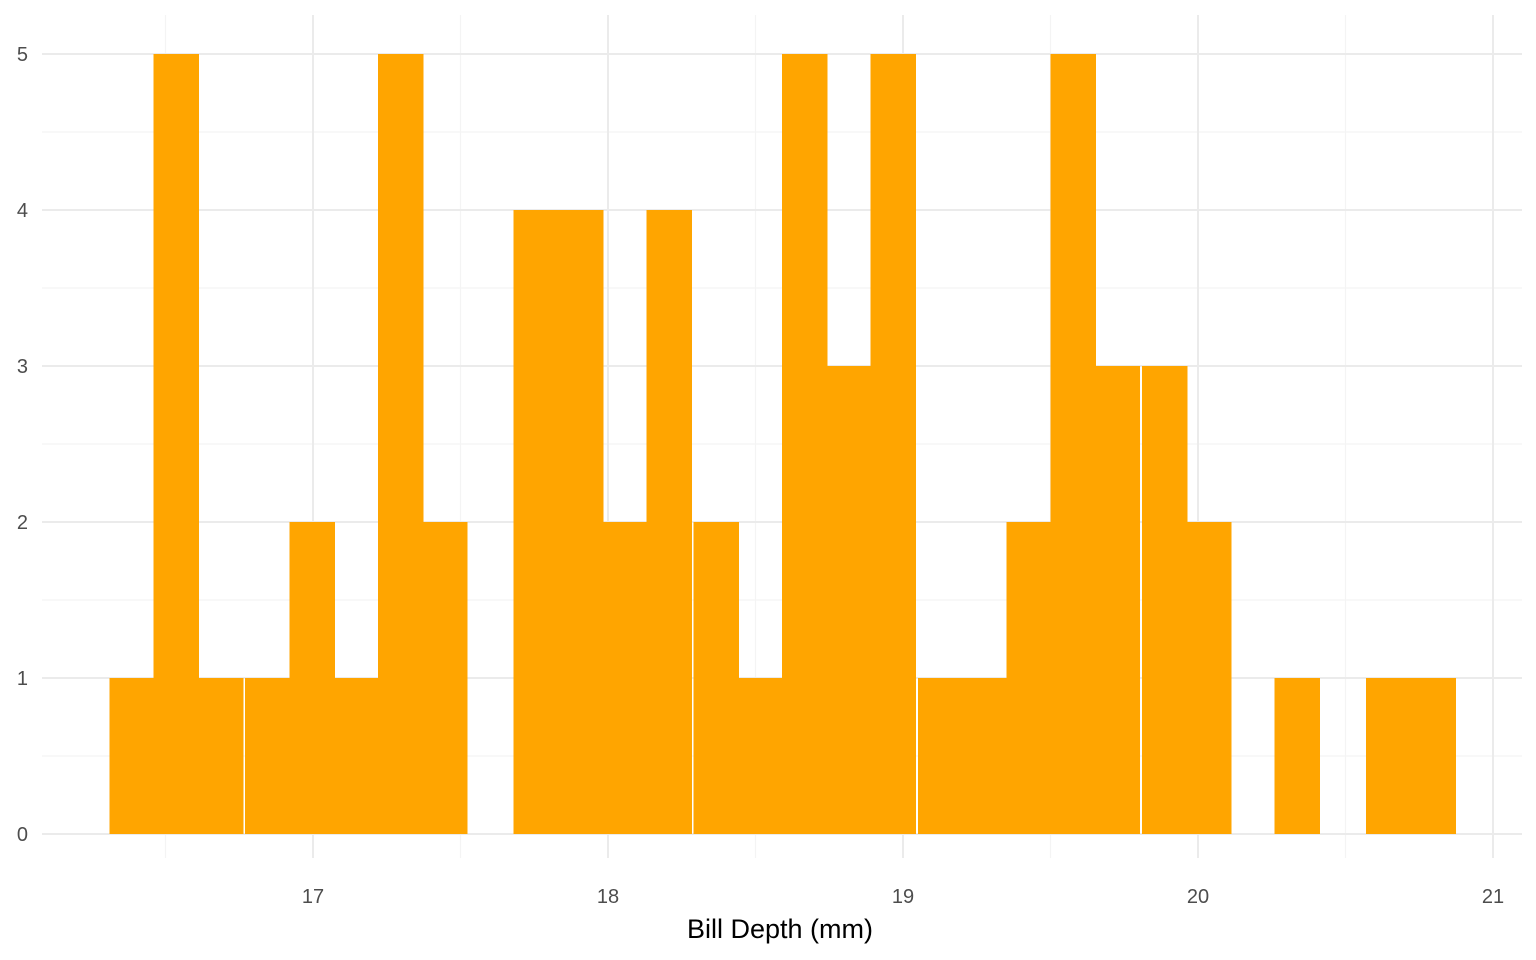  Describe the element at coordinates (1493, 897) in the screenshot. I see `x-tick-label: 21` at that location.